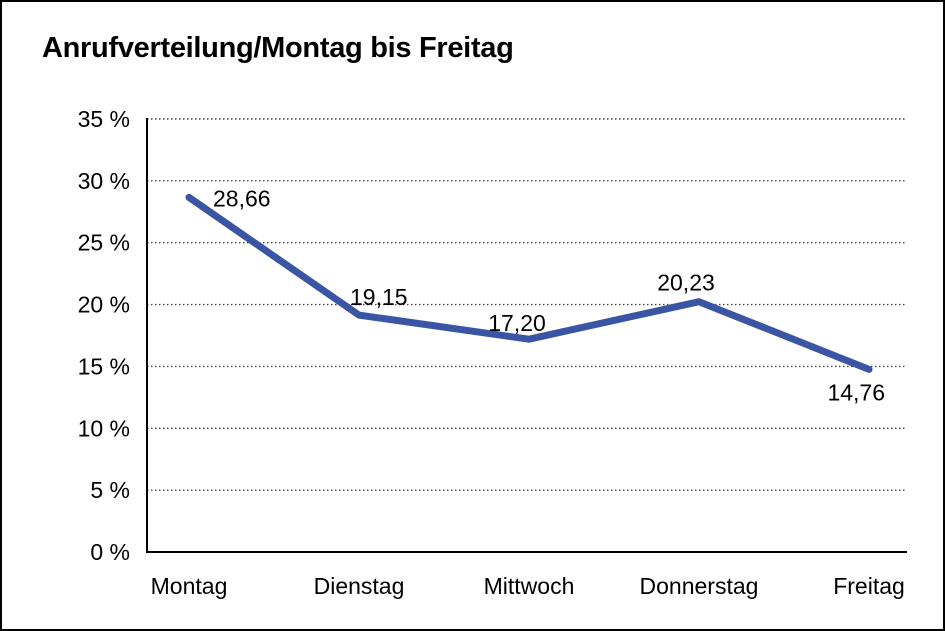 The height and width of the screenshot is (631, 945). Describe the element at coordinates (242, 198) in the screenshot. I see `data-point-label: 28,66` at that location.